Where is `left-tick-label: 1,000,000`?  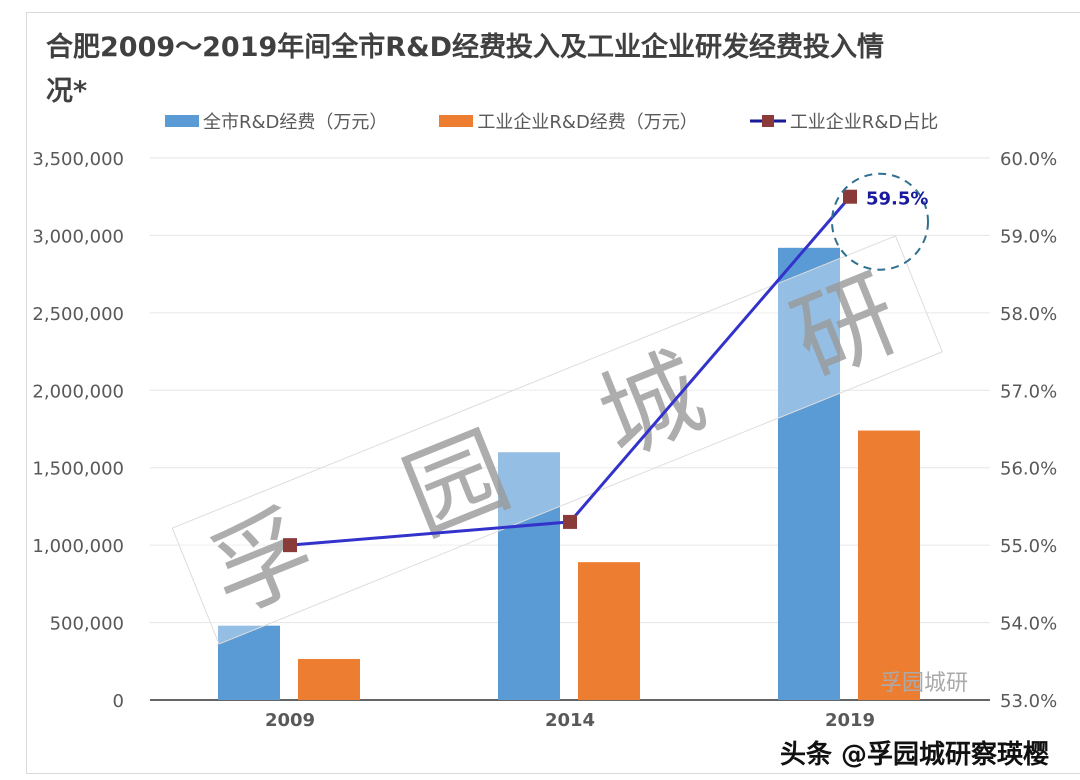 left-tick-label: 1,000,000 is located at coordinates (78, 546).